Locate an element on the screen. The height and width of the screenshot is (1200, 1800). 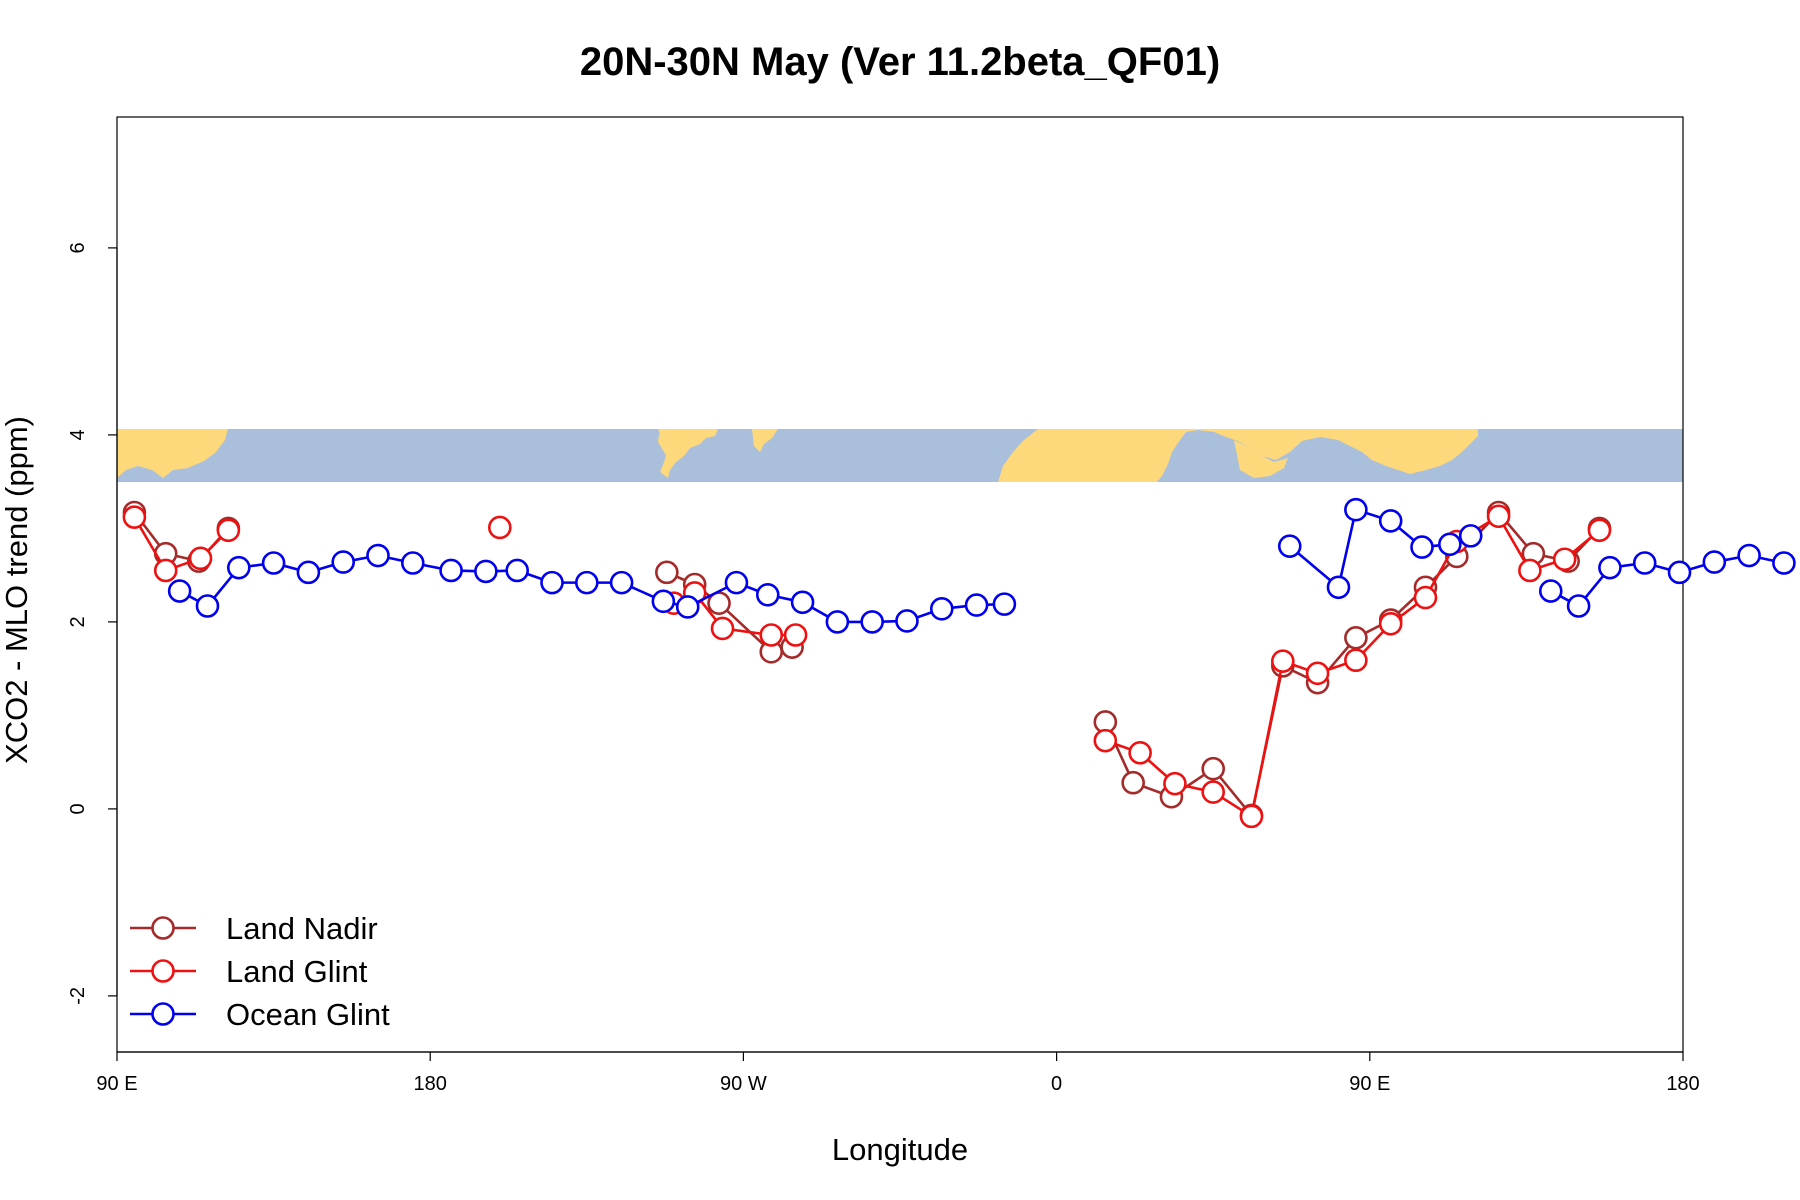
legend-item: Land Nadir is located at coordinates (254, 928).